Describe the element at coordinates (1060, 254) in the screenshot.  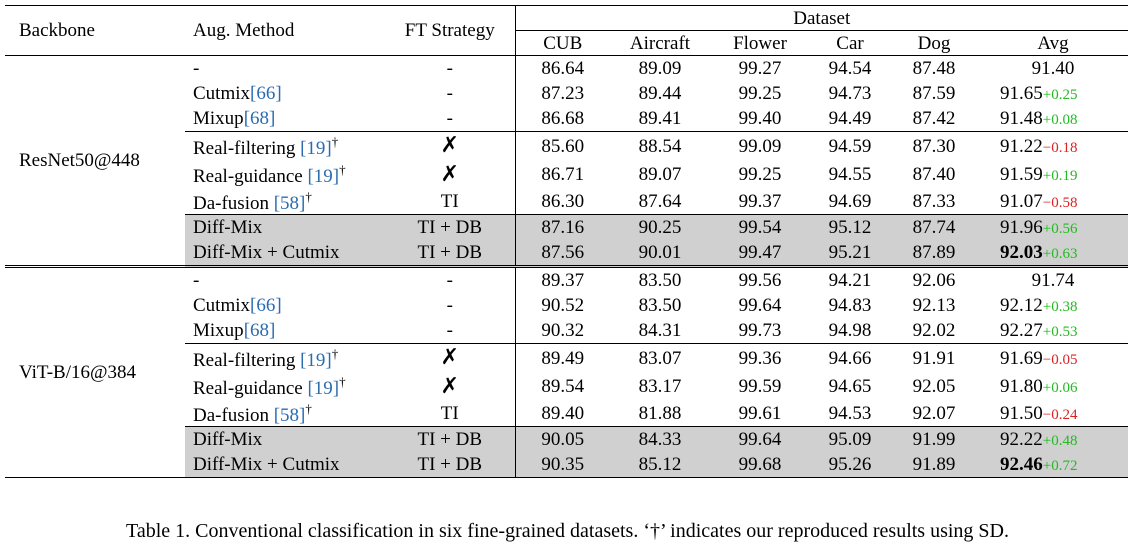
I see `avg-delta: +0.63` at that location.